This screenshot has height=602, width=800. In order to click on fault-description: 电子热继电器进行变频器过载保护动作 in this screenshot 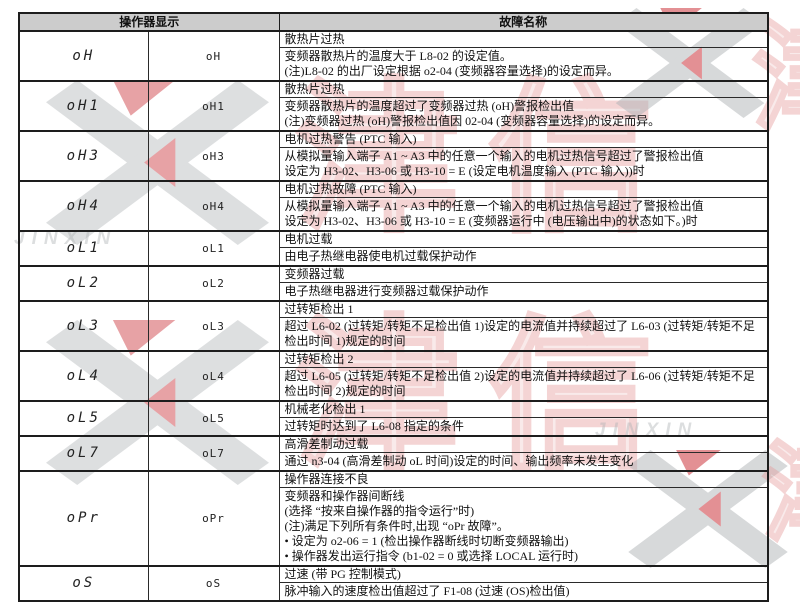, I will do `click(523, 292)`.